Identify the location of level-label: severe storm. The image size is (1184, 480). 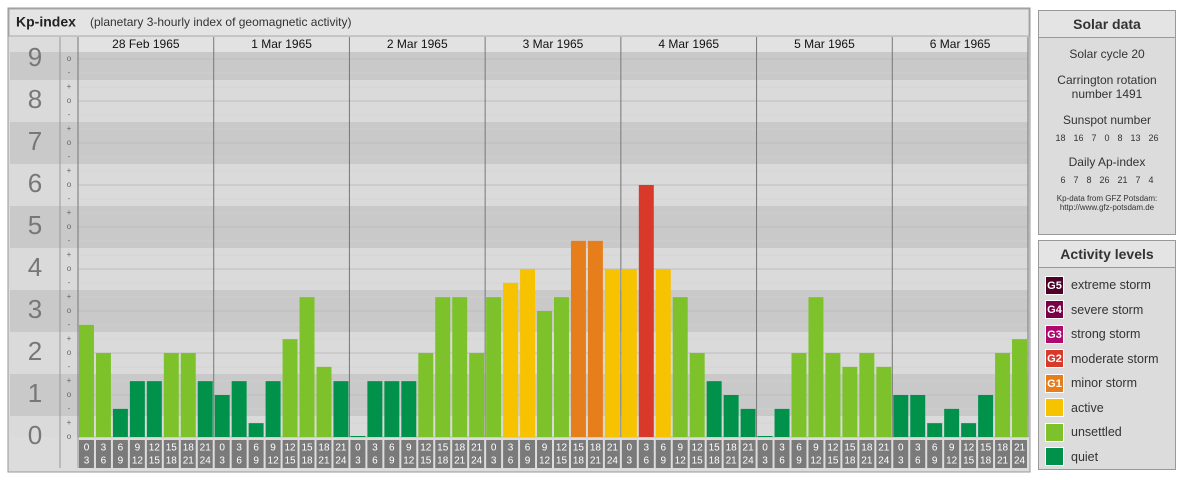
(1107, 309).